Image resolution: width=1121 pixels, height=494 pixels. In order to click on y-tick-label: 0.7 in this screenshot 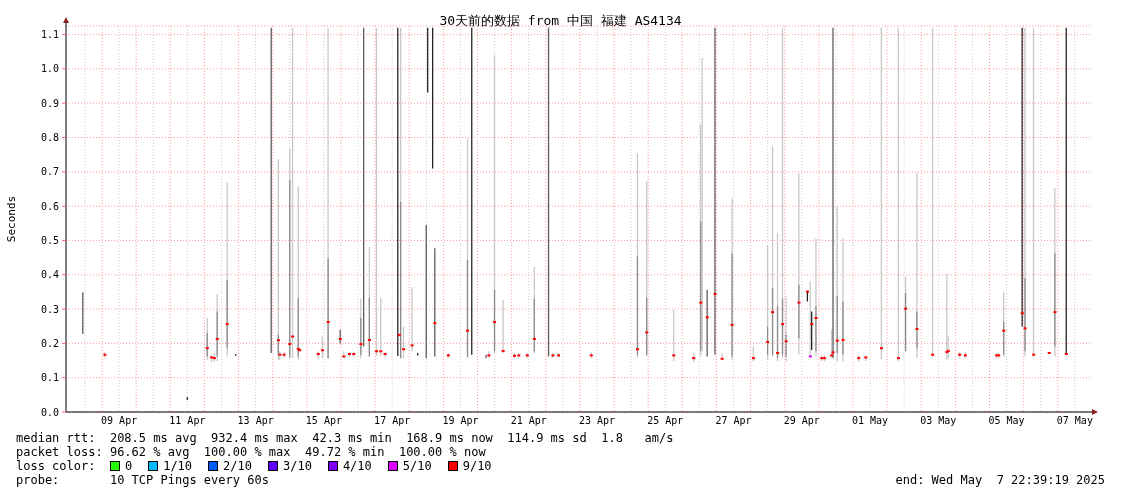, I will do `click(49, 172)`.